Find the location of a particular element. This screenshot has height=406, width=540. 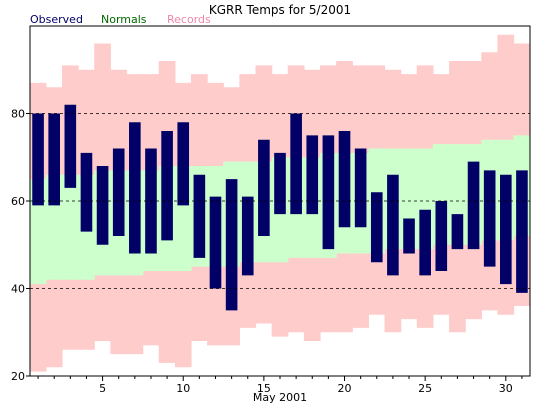

x-tick-label-30: 30 is located at coordinates (506, 388).